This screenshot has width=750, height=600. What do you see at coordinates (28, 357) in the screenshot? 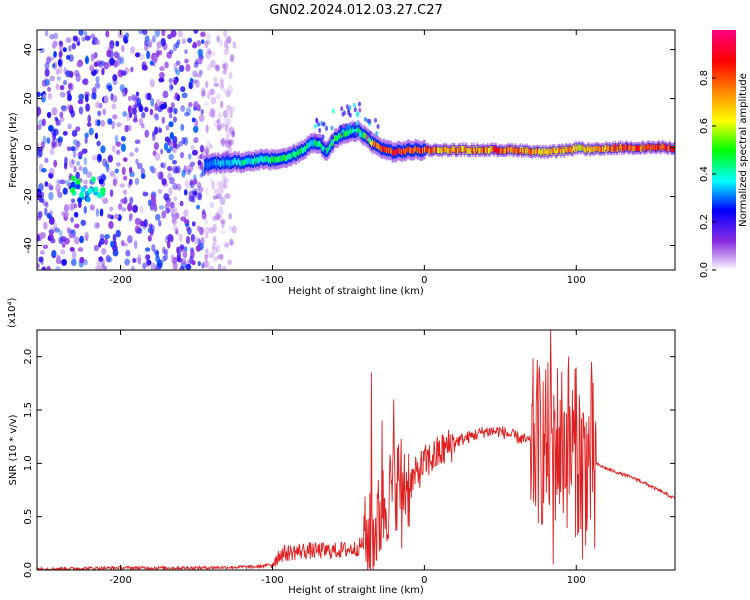
I see `y-tick-label: 2.0` at bounding box center [28, 357].